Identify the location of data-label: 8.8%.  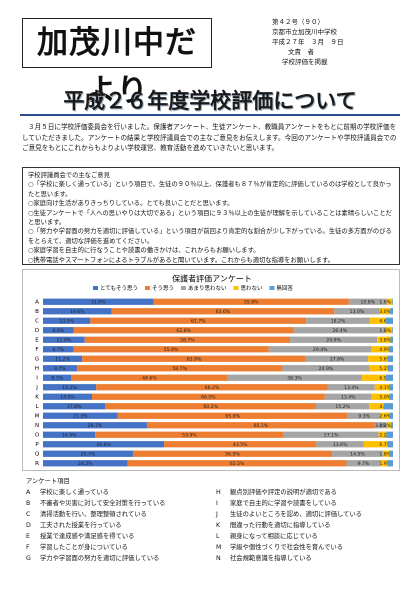
(59, 331).